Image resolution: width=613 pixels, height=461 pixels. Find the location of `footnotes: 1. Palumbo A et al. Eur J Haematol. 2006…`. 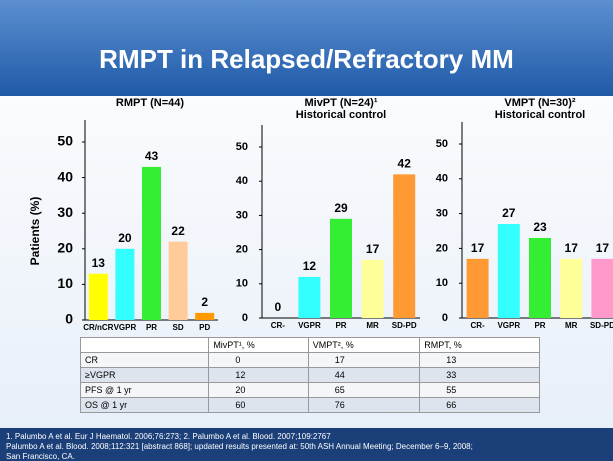

footnotes: 1. Palumbo A et al. Eur J Haematol. 2006… is located at coordinates (306, 444).